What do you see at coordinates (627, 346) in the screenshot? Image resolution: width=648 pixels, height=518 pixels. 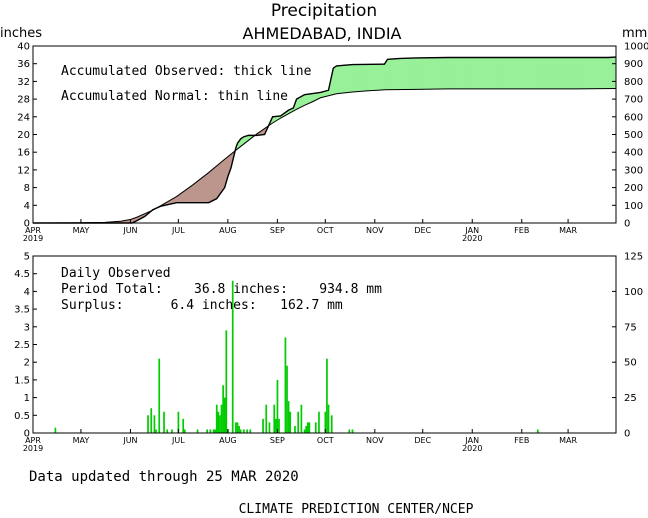 I see `bottom-right-axis-ticks: 0 25 50 75 100 125` at bounding box center [627, 346].